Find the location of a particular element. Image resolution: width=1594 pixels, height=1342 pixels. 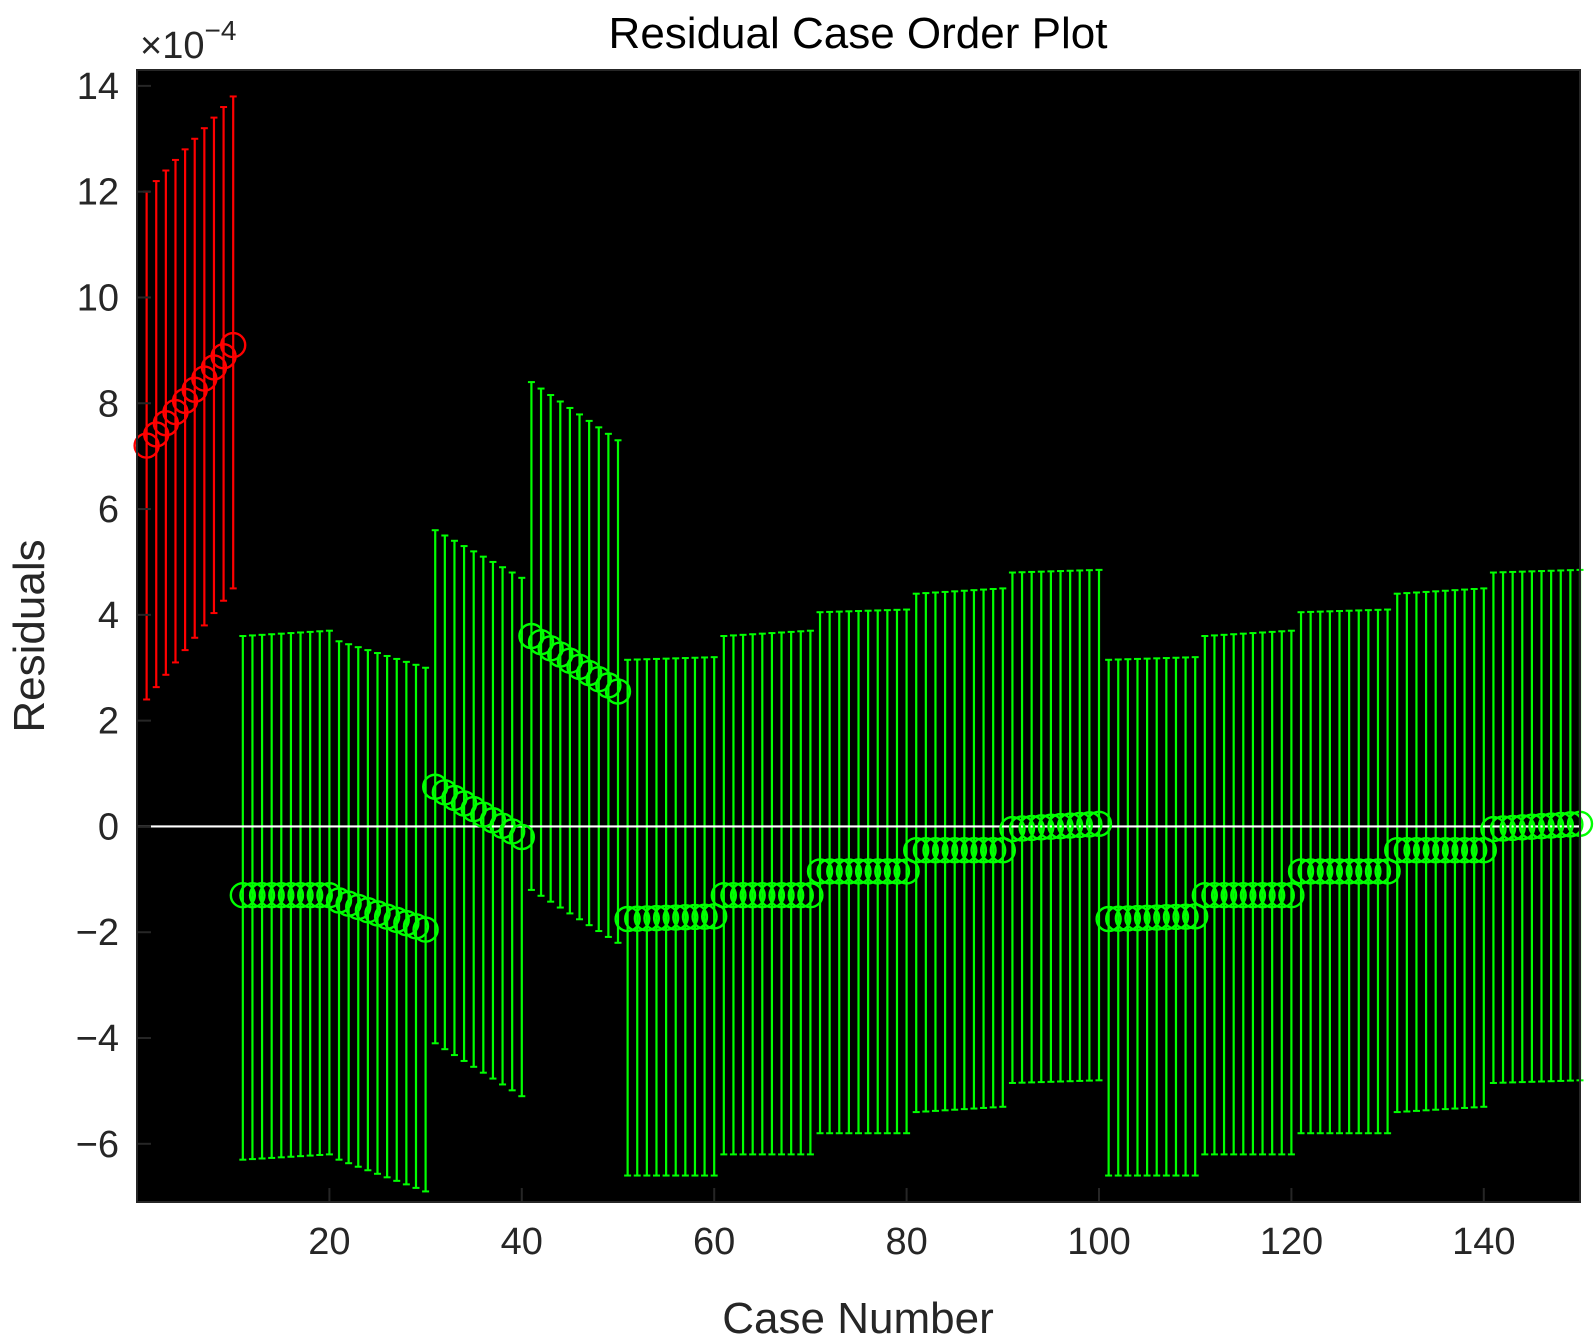

x-tick-label: 80 is located at coordinates (906, 1242).